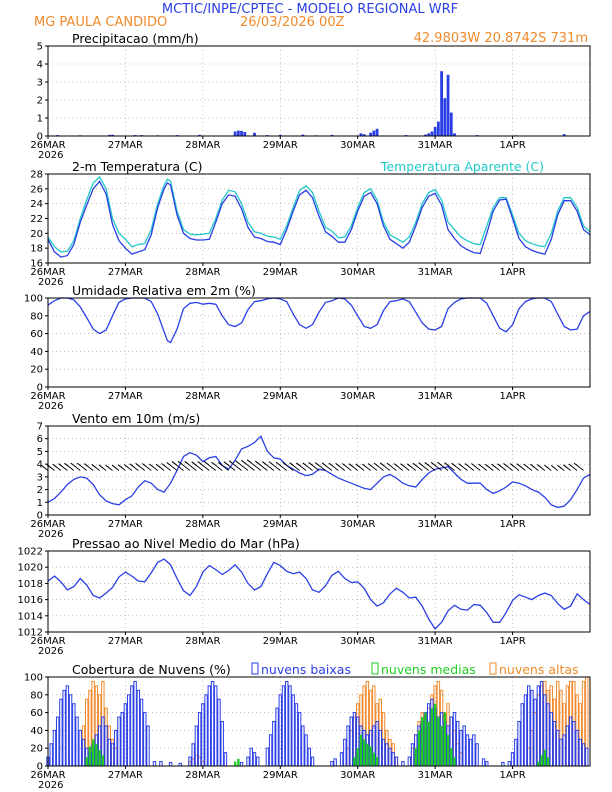 This screenshot has height=792, width=612. What do you see at coordinates (435, 524) in the screenshot?
I see `wind-day-label: 31MAR` at bounding box center [435, 524].